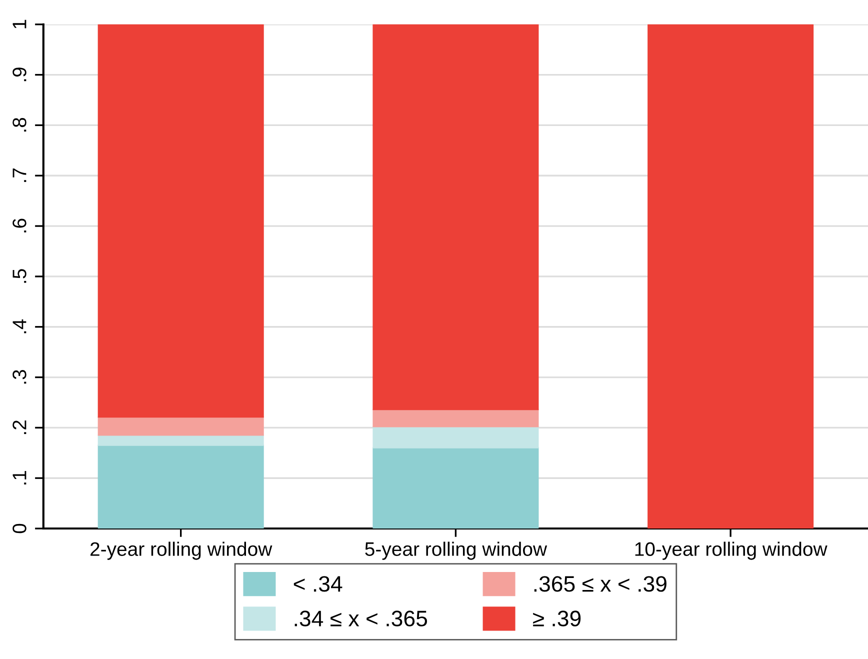 This screenshot has height=659, width=868. Describe the element at coordinates (19, 427) in the screenshot. I see `y-tick-label: .2` at that location.